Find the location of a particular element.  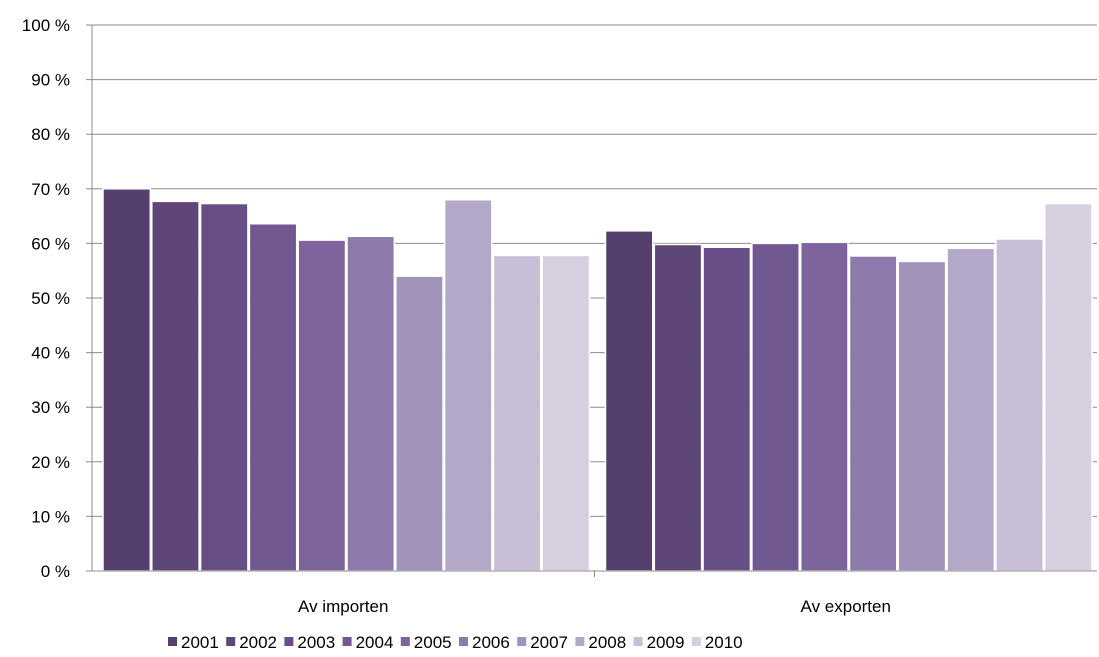

bar-2001-export is located at coordinates (629, 401).